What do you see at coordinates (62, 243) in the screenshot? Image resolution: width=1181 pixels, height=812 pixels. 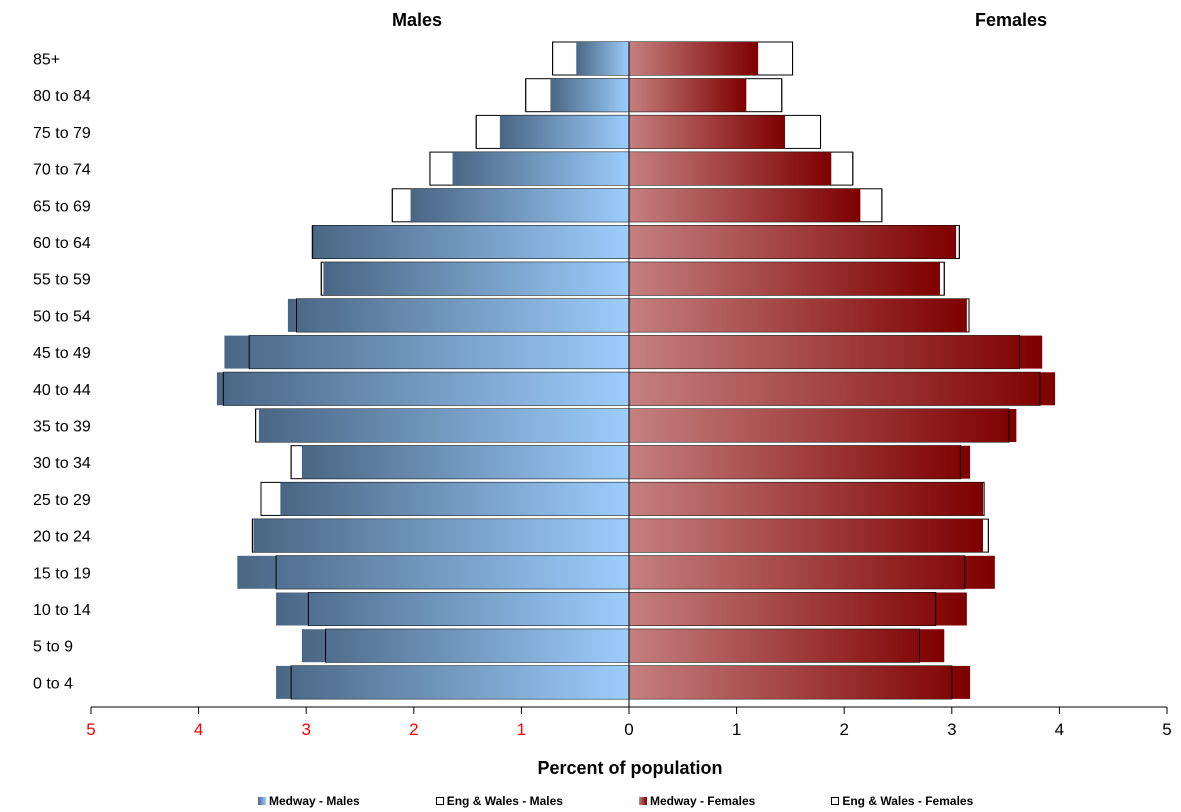 I see `y-tick-label: 60 to 64` at bounding box center [62, 243].